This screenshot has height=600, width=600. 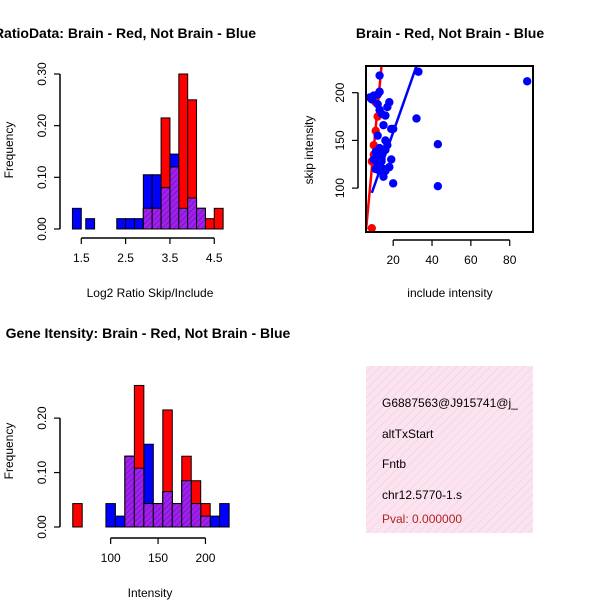 I want to click on scatter-y-tick-label: 100, so click(x=340, y=188).